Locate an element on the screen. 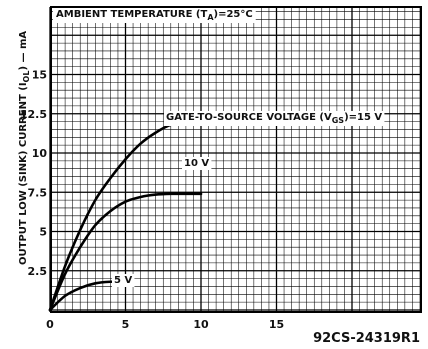 This screenshot has height=349, width=428. figure-code: 92CS-24319R1 is located at coordinates (366, 338).